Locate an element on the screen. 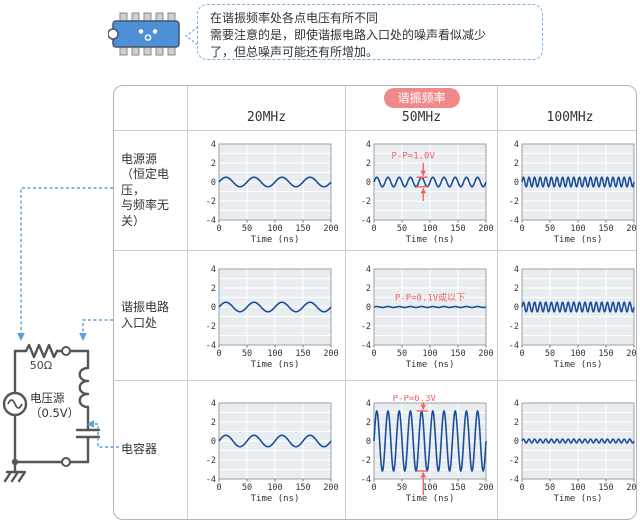  resistor-value-label: 50Ω is located at coordinates (41, 365).